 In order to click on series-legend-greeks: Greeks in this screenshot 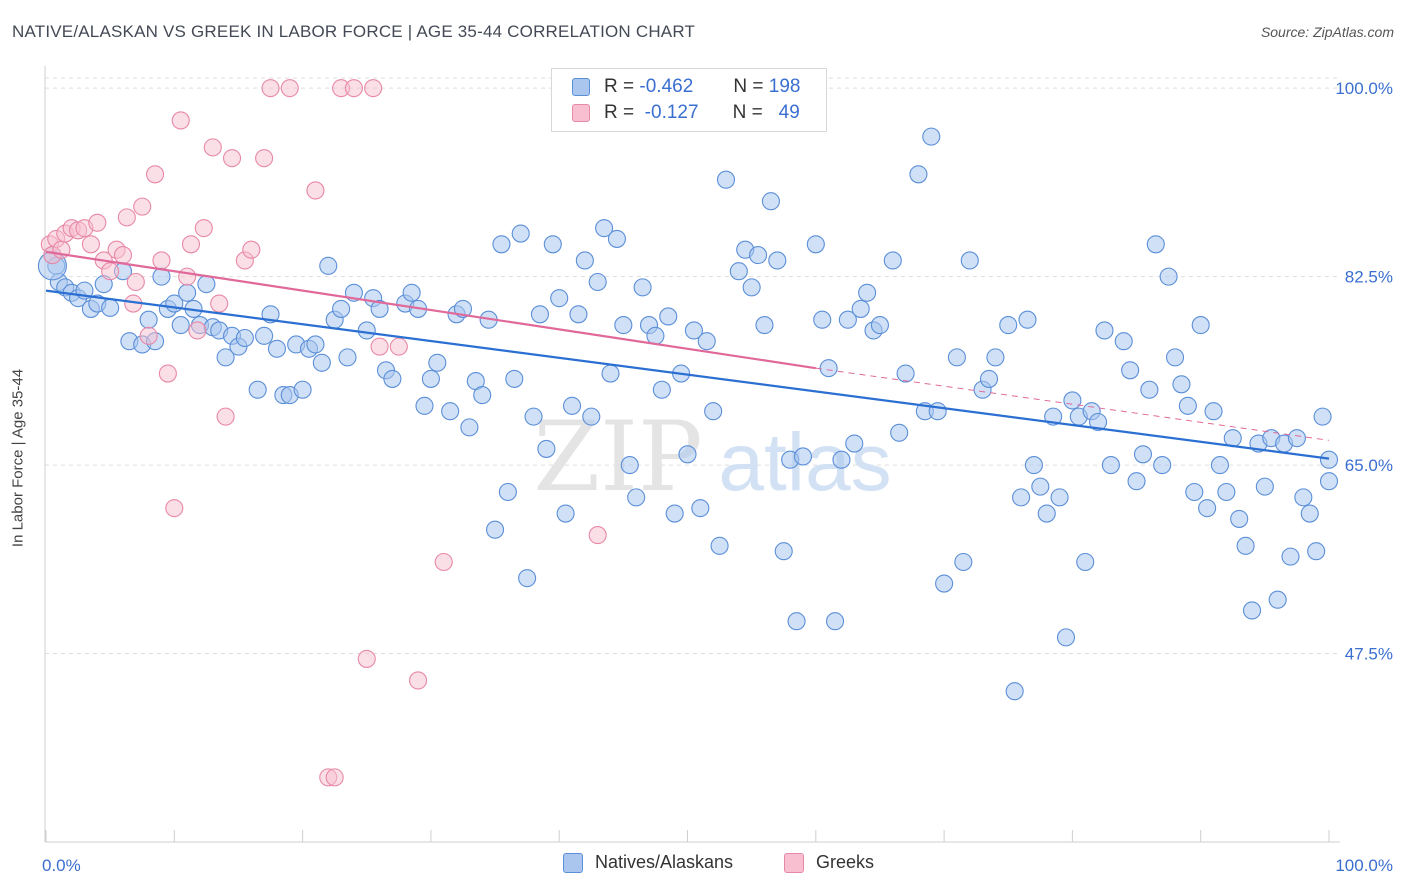, I will do `click(829, 862)`.